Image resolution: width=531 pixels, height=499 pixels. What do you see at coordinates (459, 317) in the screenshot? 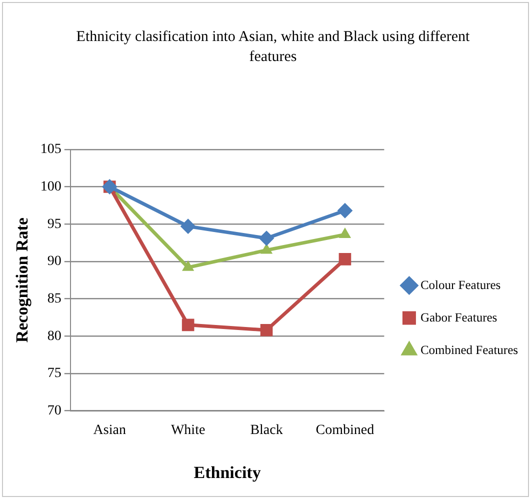
I see `legend-label: Gabor Features` at bounding box center [459, 317].